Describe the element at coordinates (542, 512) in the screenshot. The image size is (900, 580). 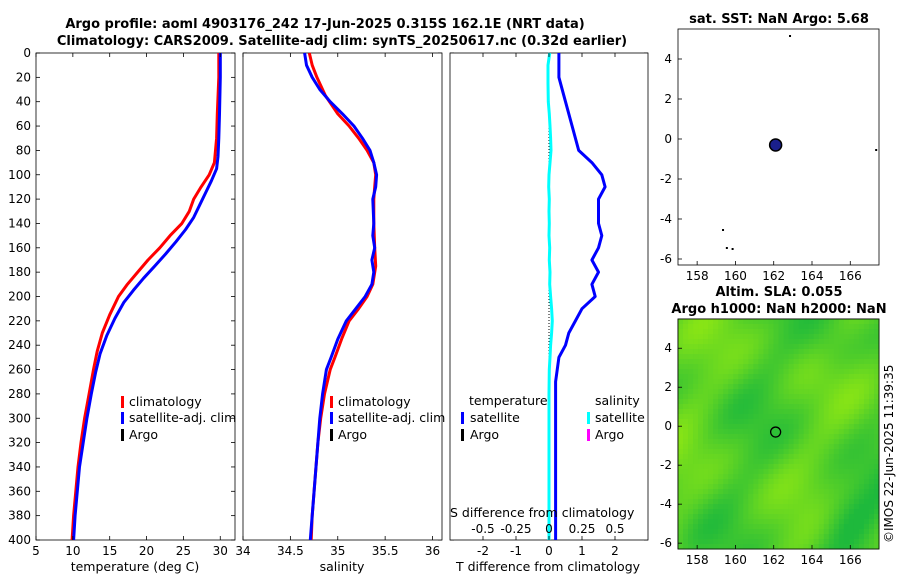
I see `difference-top-xlabel: S difference from climatology` at that location.